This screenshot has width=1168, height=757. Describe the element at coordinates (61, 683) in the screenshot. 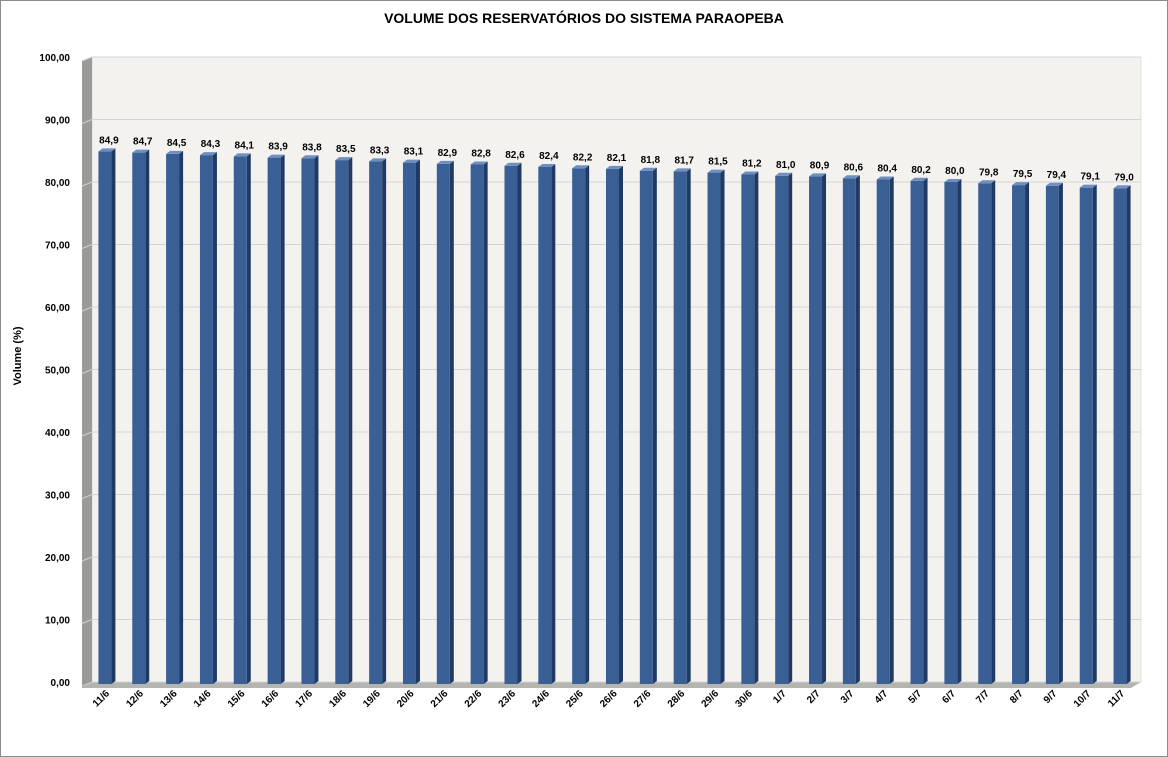

I see `y-tick-label: 0,00` at that location.